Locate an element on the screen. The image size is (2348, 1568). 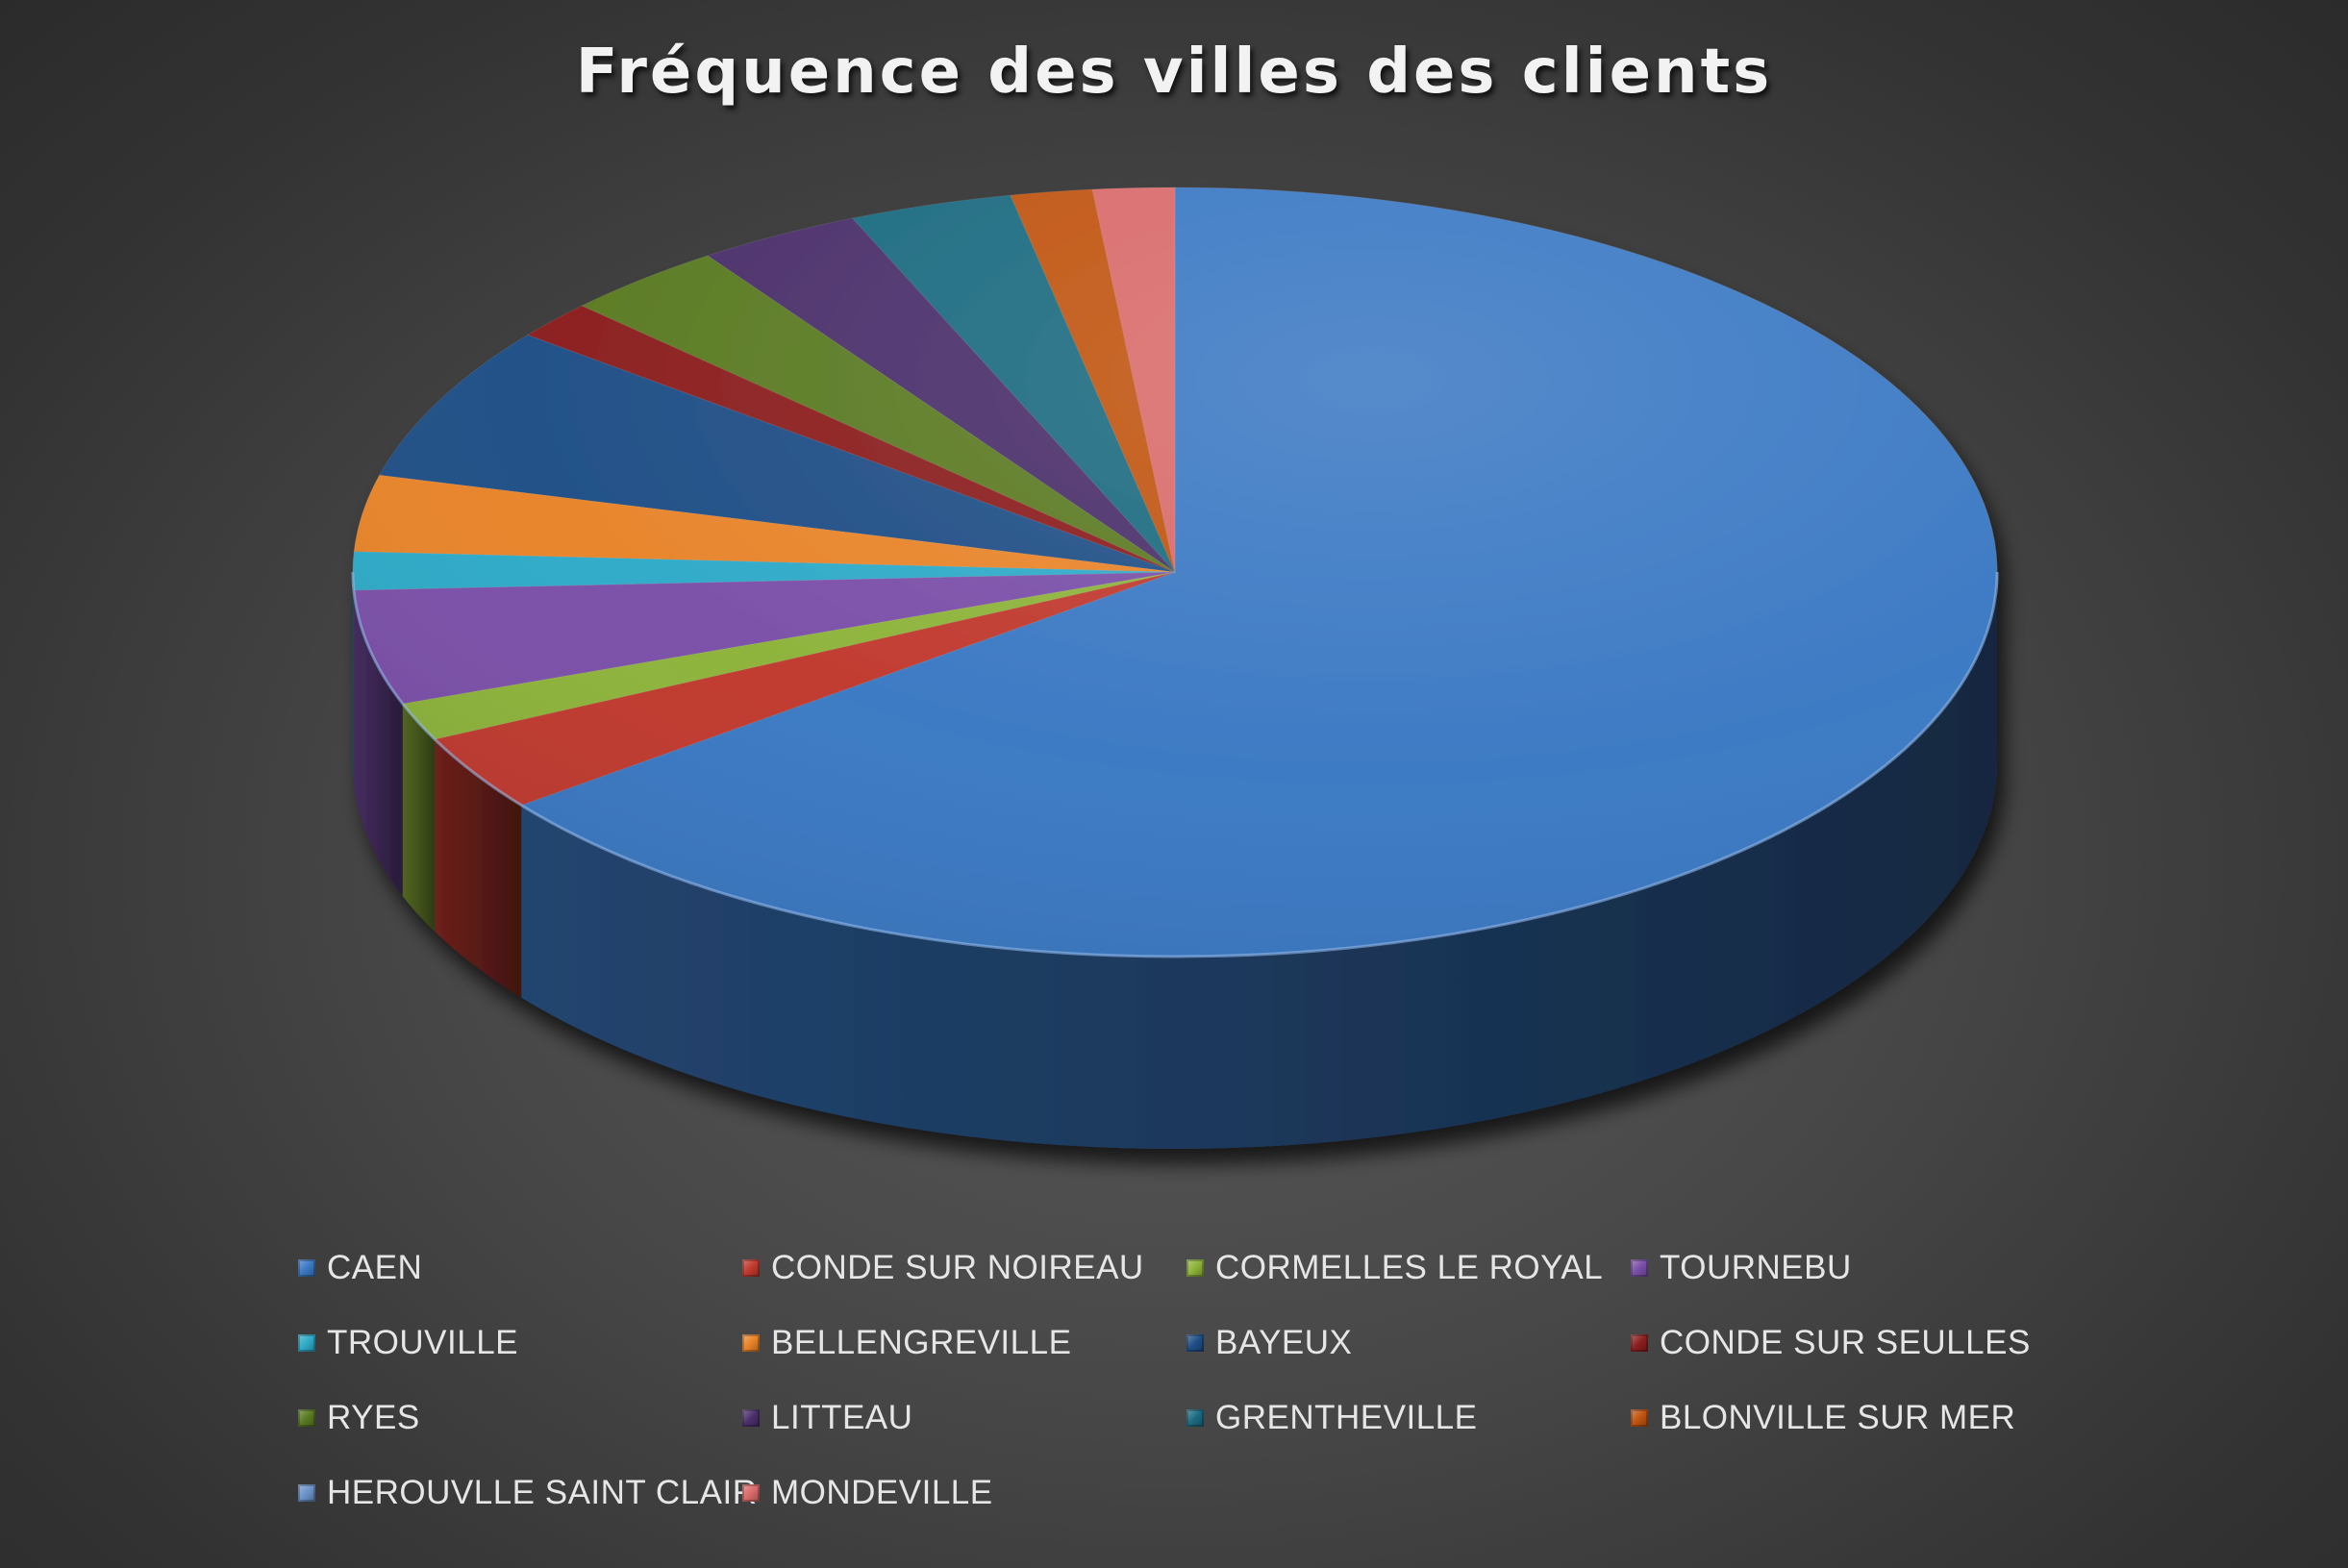
legend-label: CAEN is located at coordinates (375, 1267).